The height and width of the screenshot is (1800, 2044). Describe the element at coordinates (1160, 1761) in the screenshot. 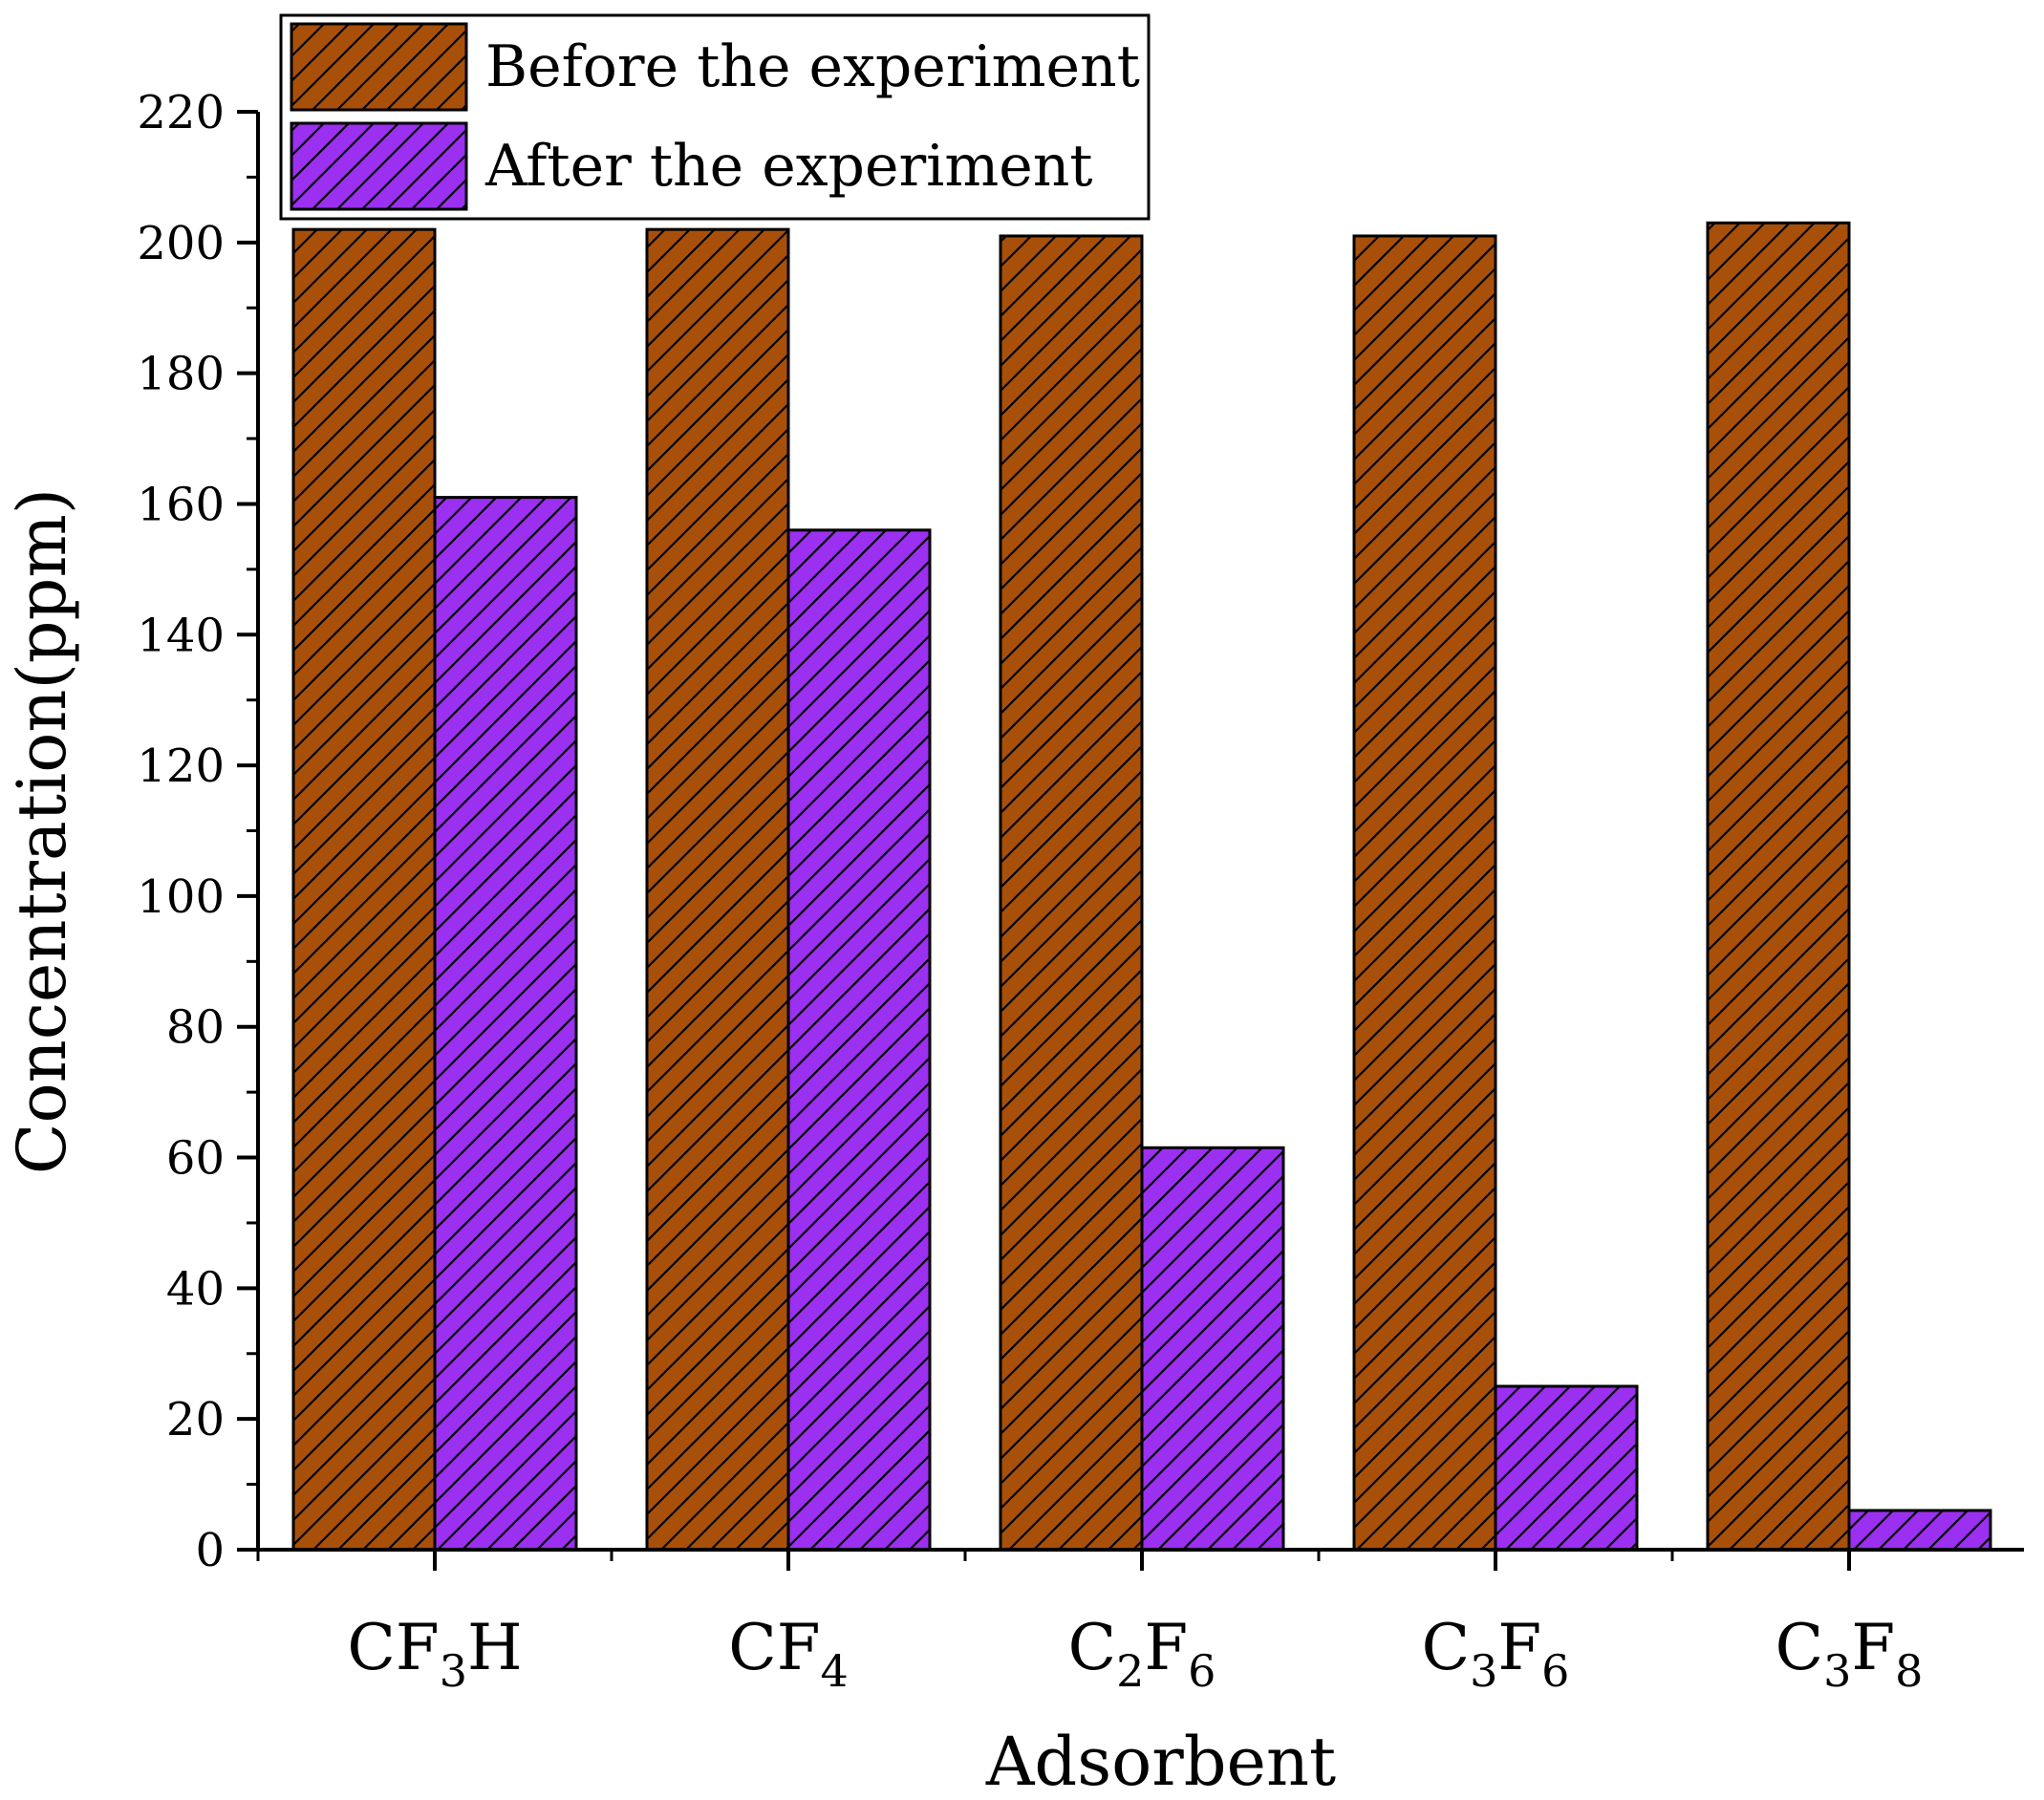

I see `x-axis-title: Adsorbent` at that location.